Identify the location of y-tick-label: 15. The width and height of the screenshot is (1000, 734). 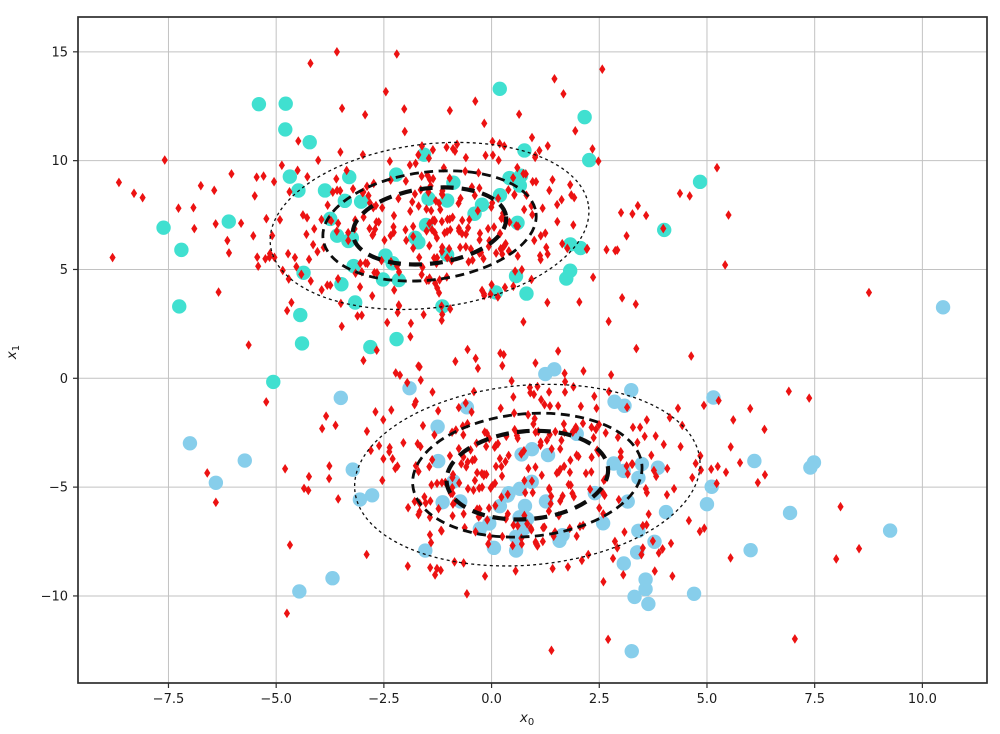
(59, 52).